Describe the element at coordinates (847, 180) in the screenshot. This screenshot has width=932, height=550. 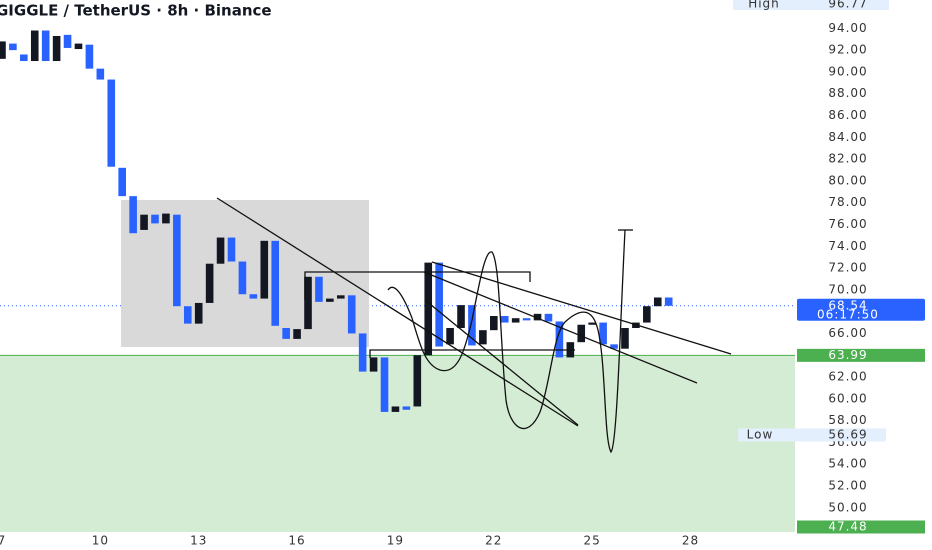
I see `y-tick-label: 80.00` at that location.